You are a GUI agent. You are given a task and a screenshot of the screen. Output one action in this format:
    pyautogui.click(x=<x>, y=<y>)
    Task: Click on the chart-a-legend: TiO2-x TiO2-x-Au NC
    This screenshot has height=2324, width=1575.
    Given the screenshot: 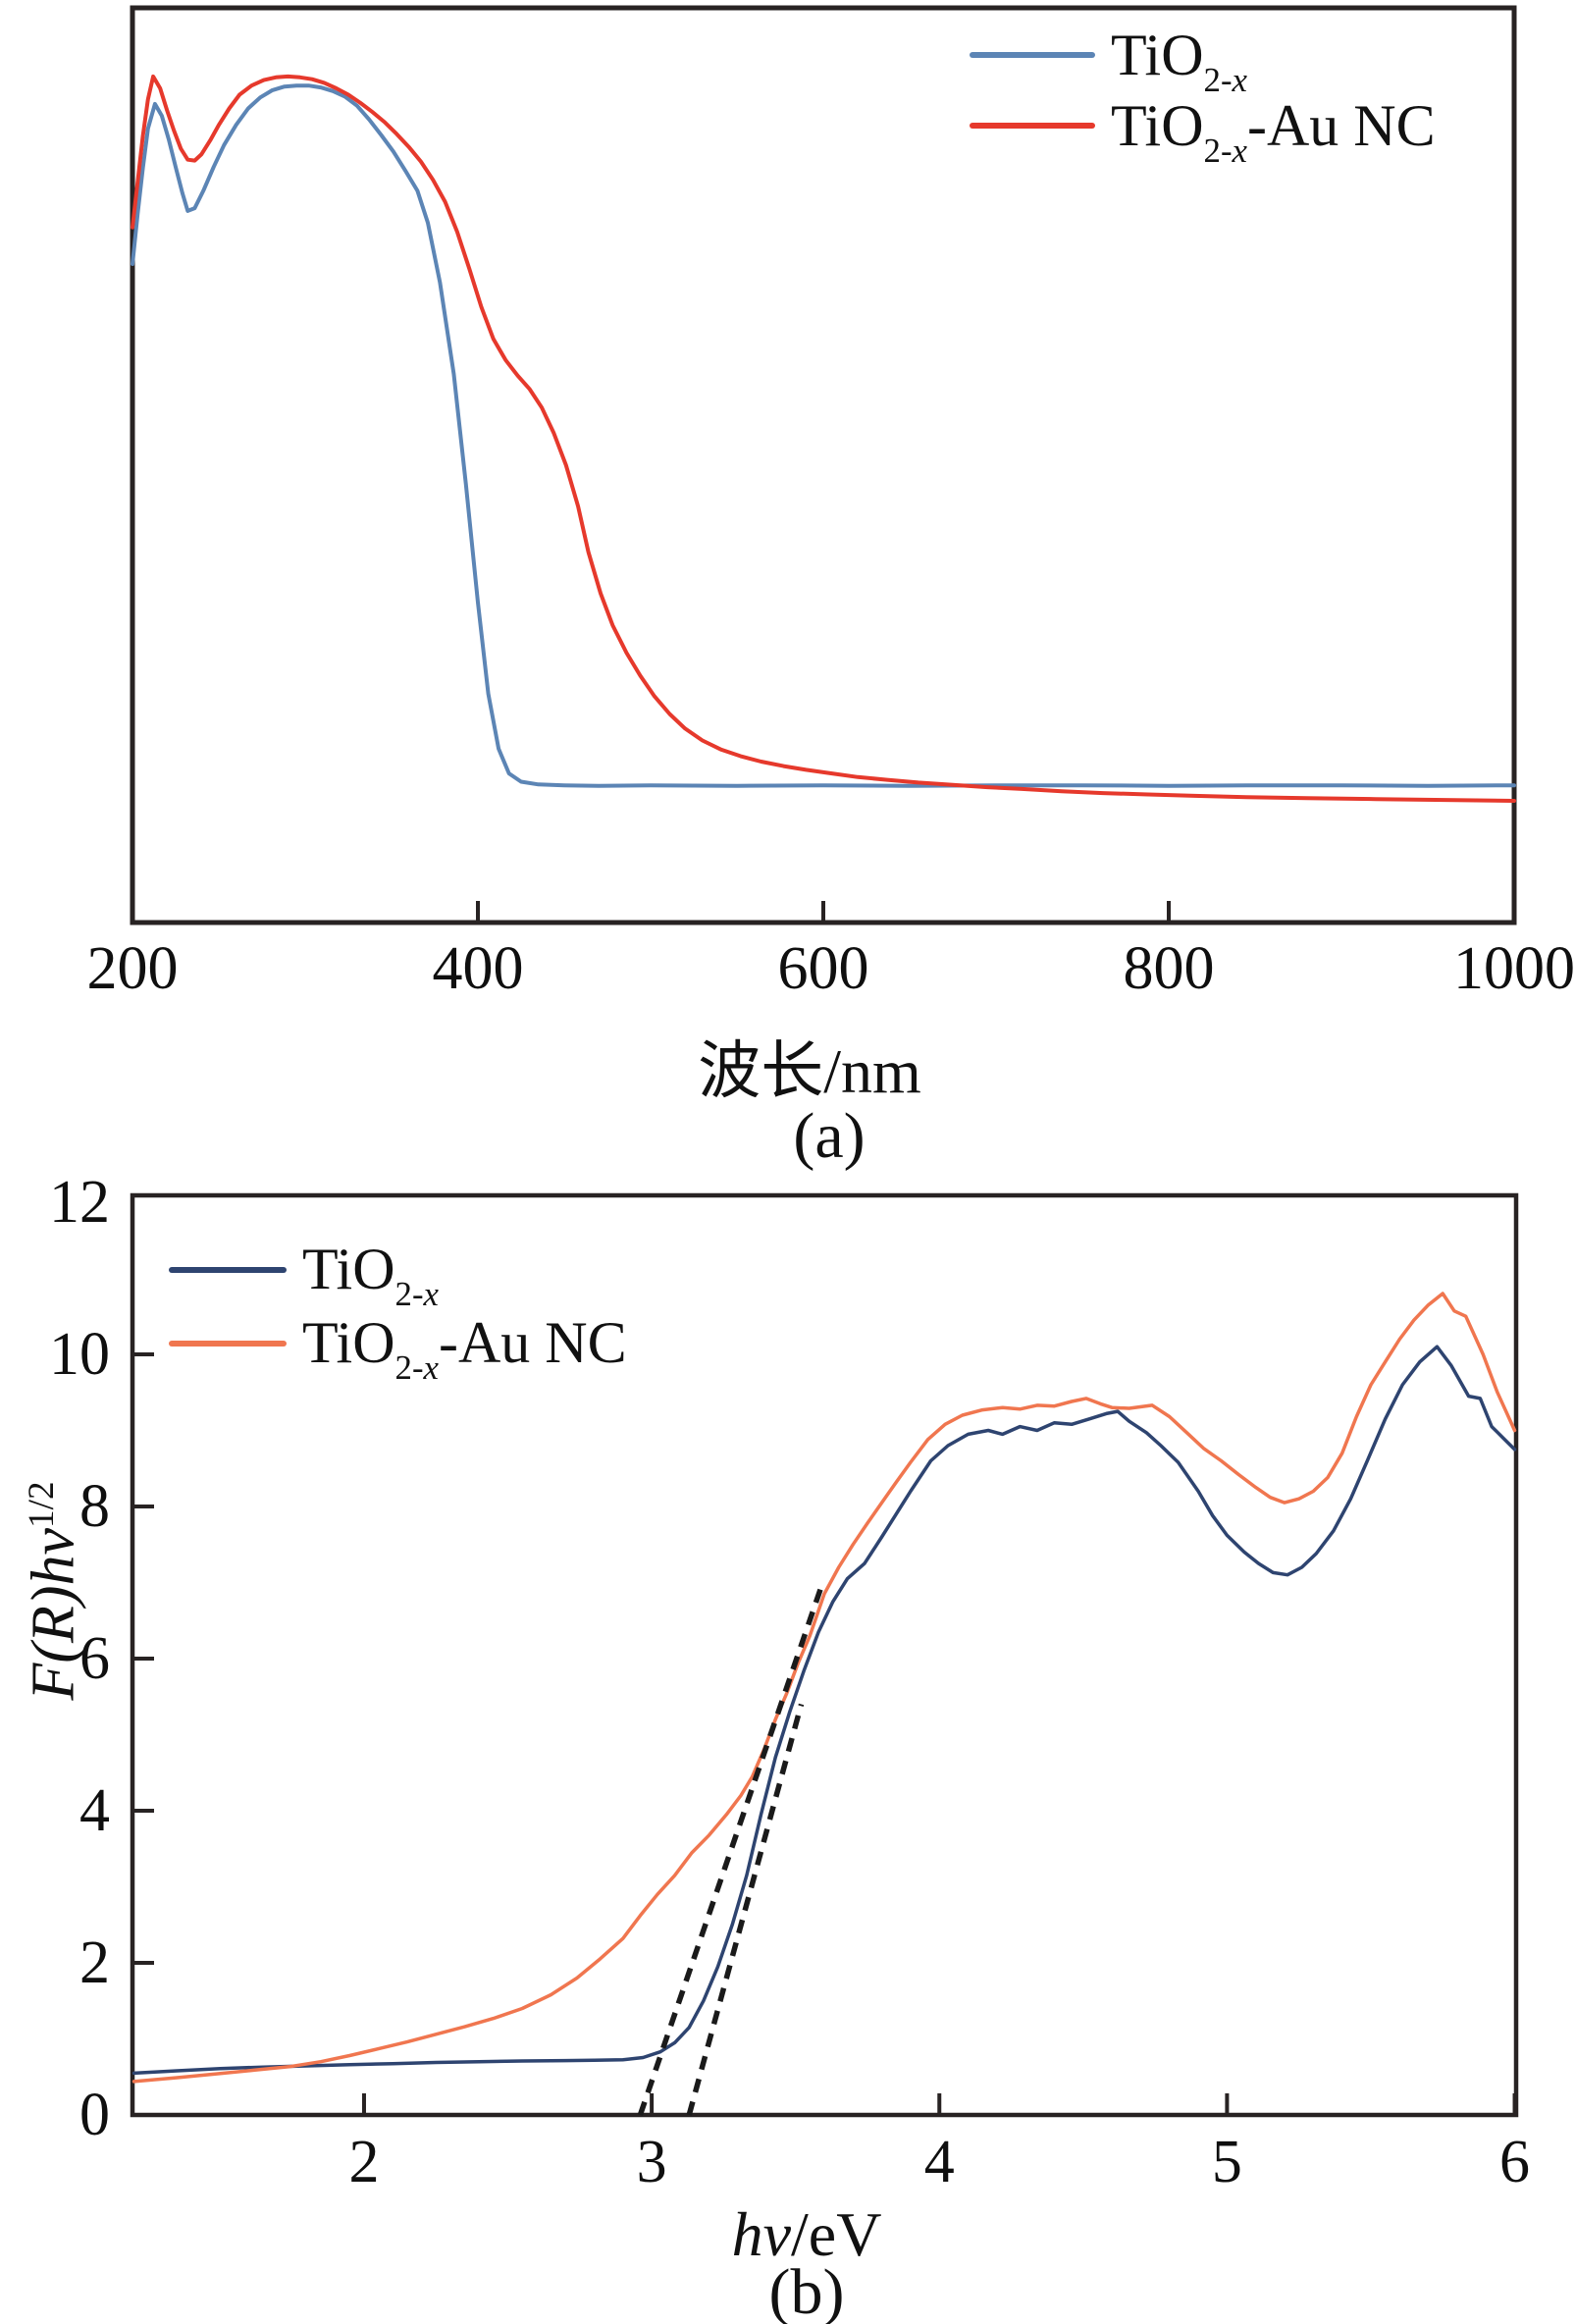 What is the action you would take?
    pyautogui.click(x=1203, y=94)
    